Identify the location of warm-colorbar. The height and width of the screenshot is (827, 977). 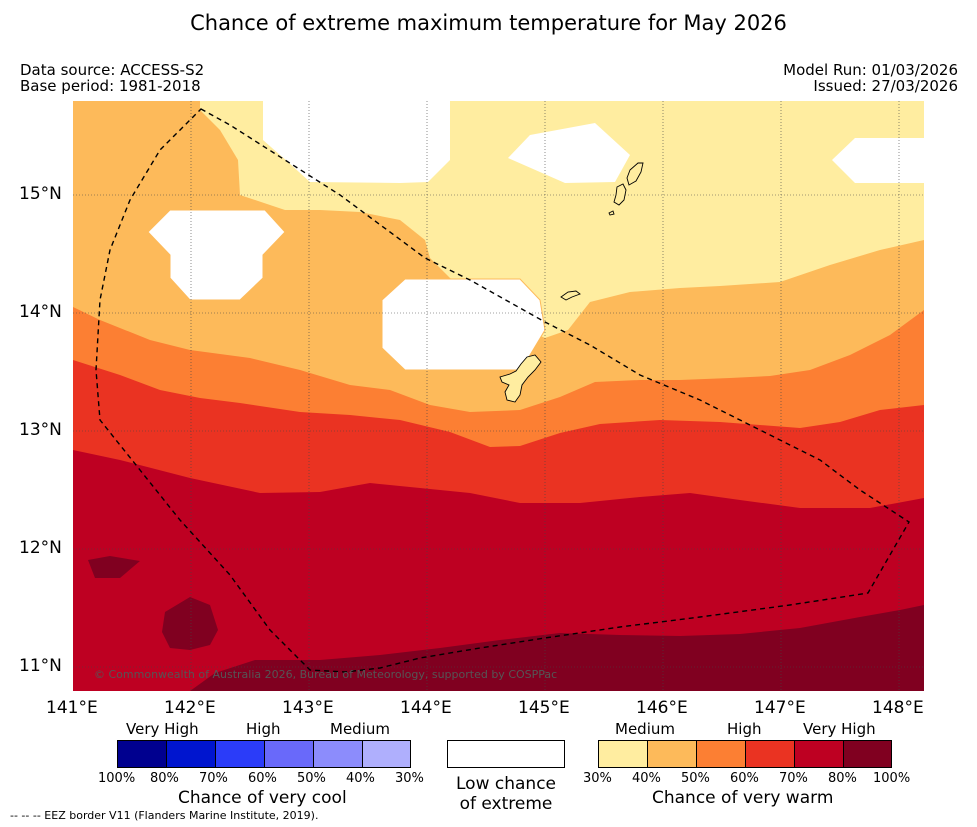
(745, 754).